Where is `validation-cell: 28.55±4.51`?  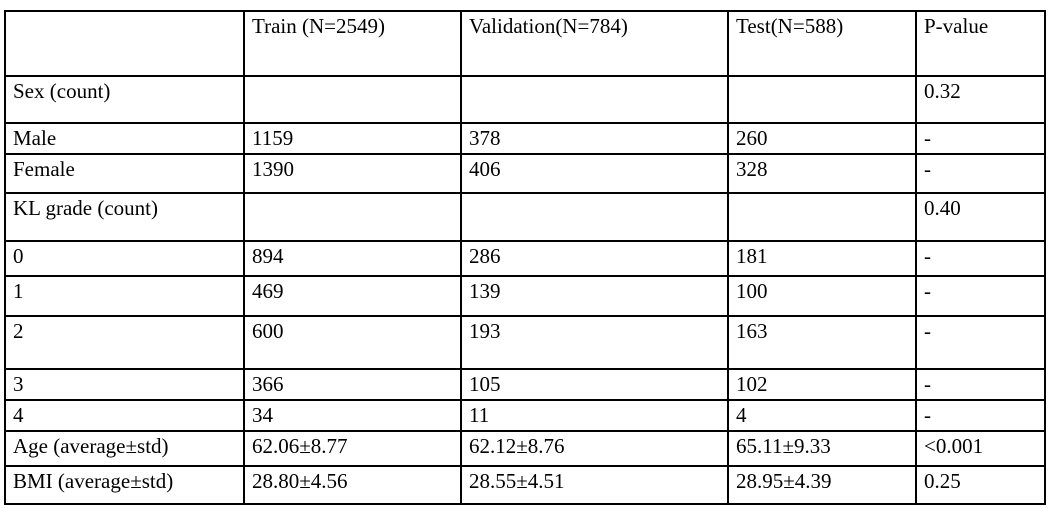
validation-cell: 28.55±4.51 is located at coordinates (594, 485).